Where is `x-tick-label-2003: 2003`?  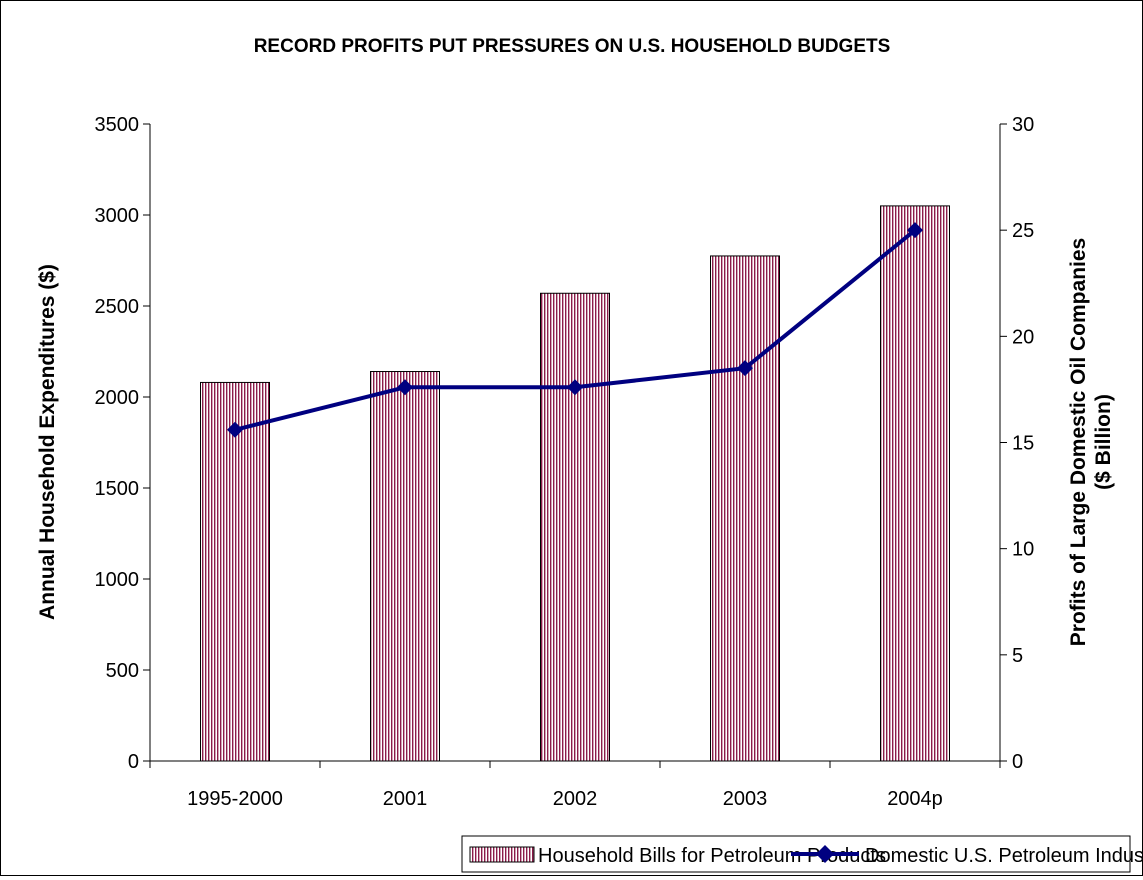 x-tick-label-2003: 2003 is located at coordinates (745, 799).